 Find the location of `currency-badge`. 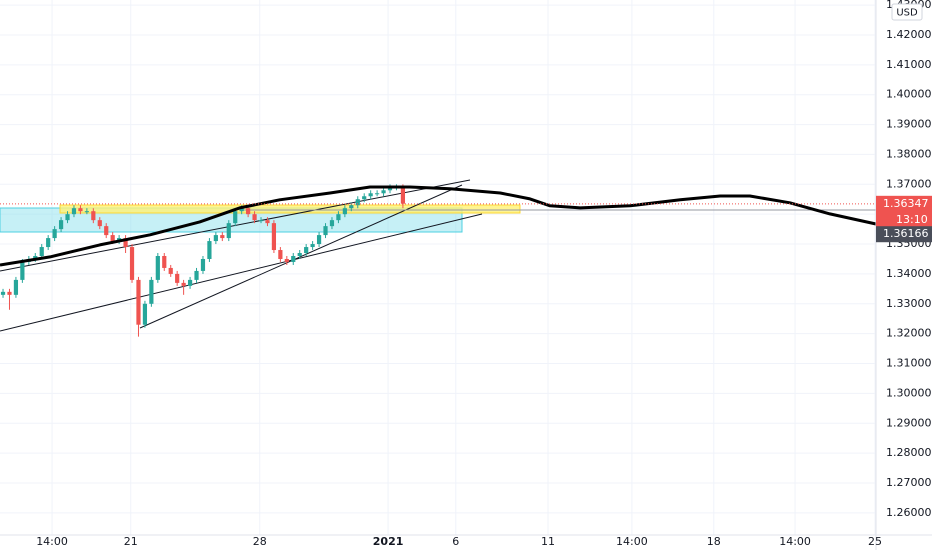

currency-badge is located at coordinates (907, 12).